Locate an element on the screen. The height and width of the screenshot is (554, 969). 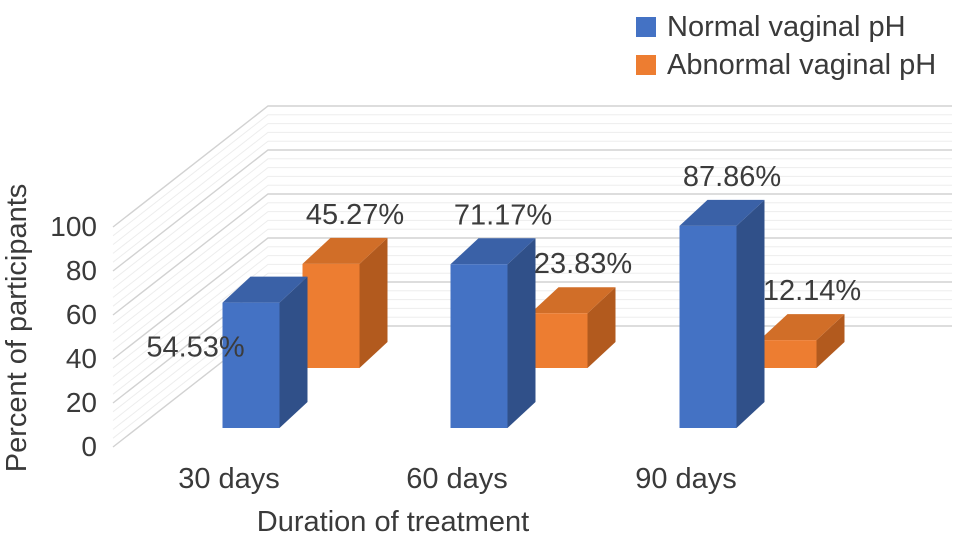
bar-abnormal-vaginal-ph-90-days is located at coordinates (802, 341).